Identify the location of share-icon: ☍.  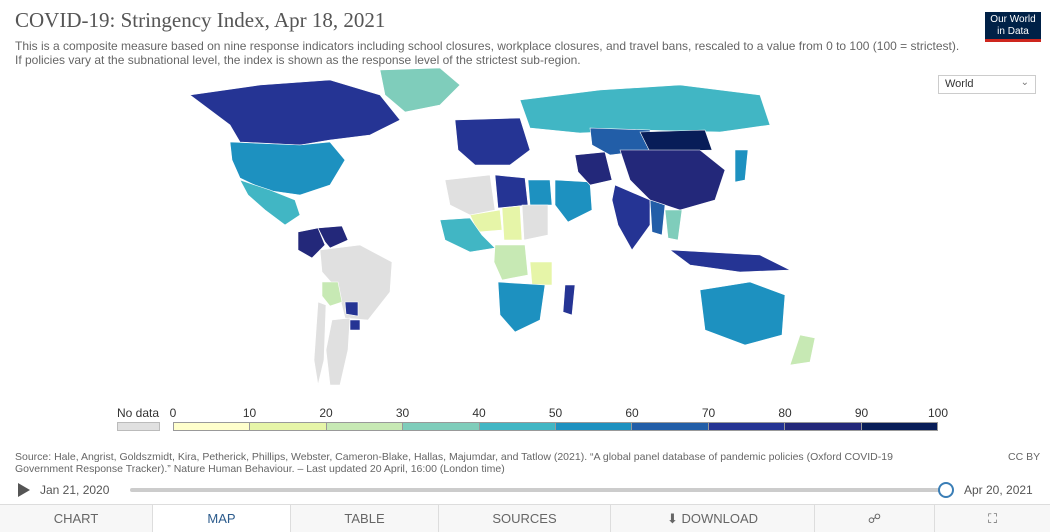
(874, 518).